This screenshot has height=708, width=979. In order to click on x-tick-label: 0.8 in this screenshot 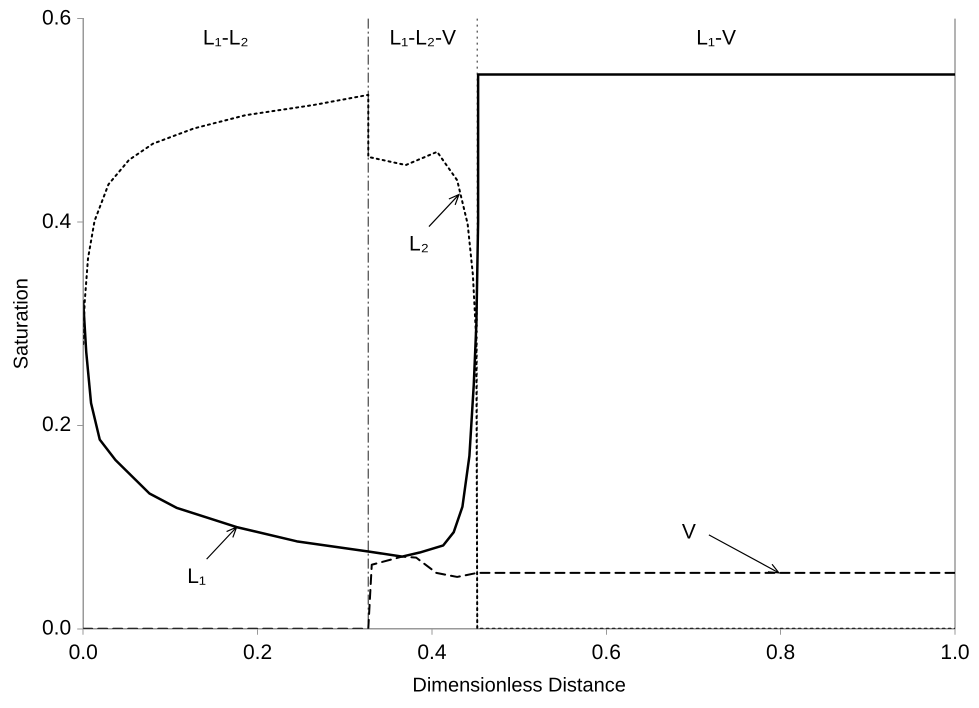, I will do `click(781, 652)`.